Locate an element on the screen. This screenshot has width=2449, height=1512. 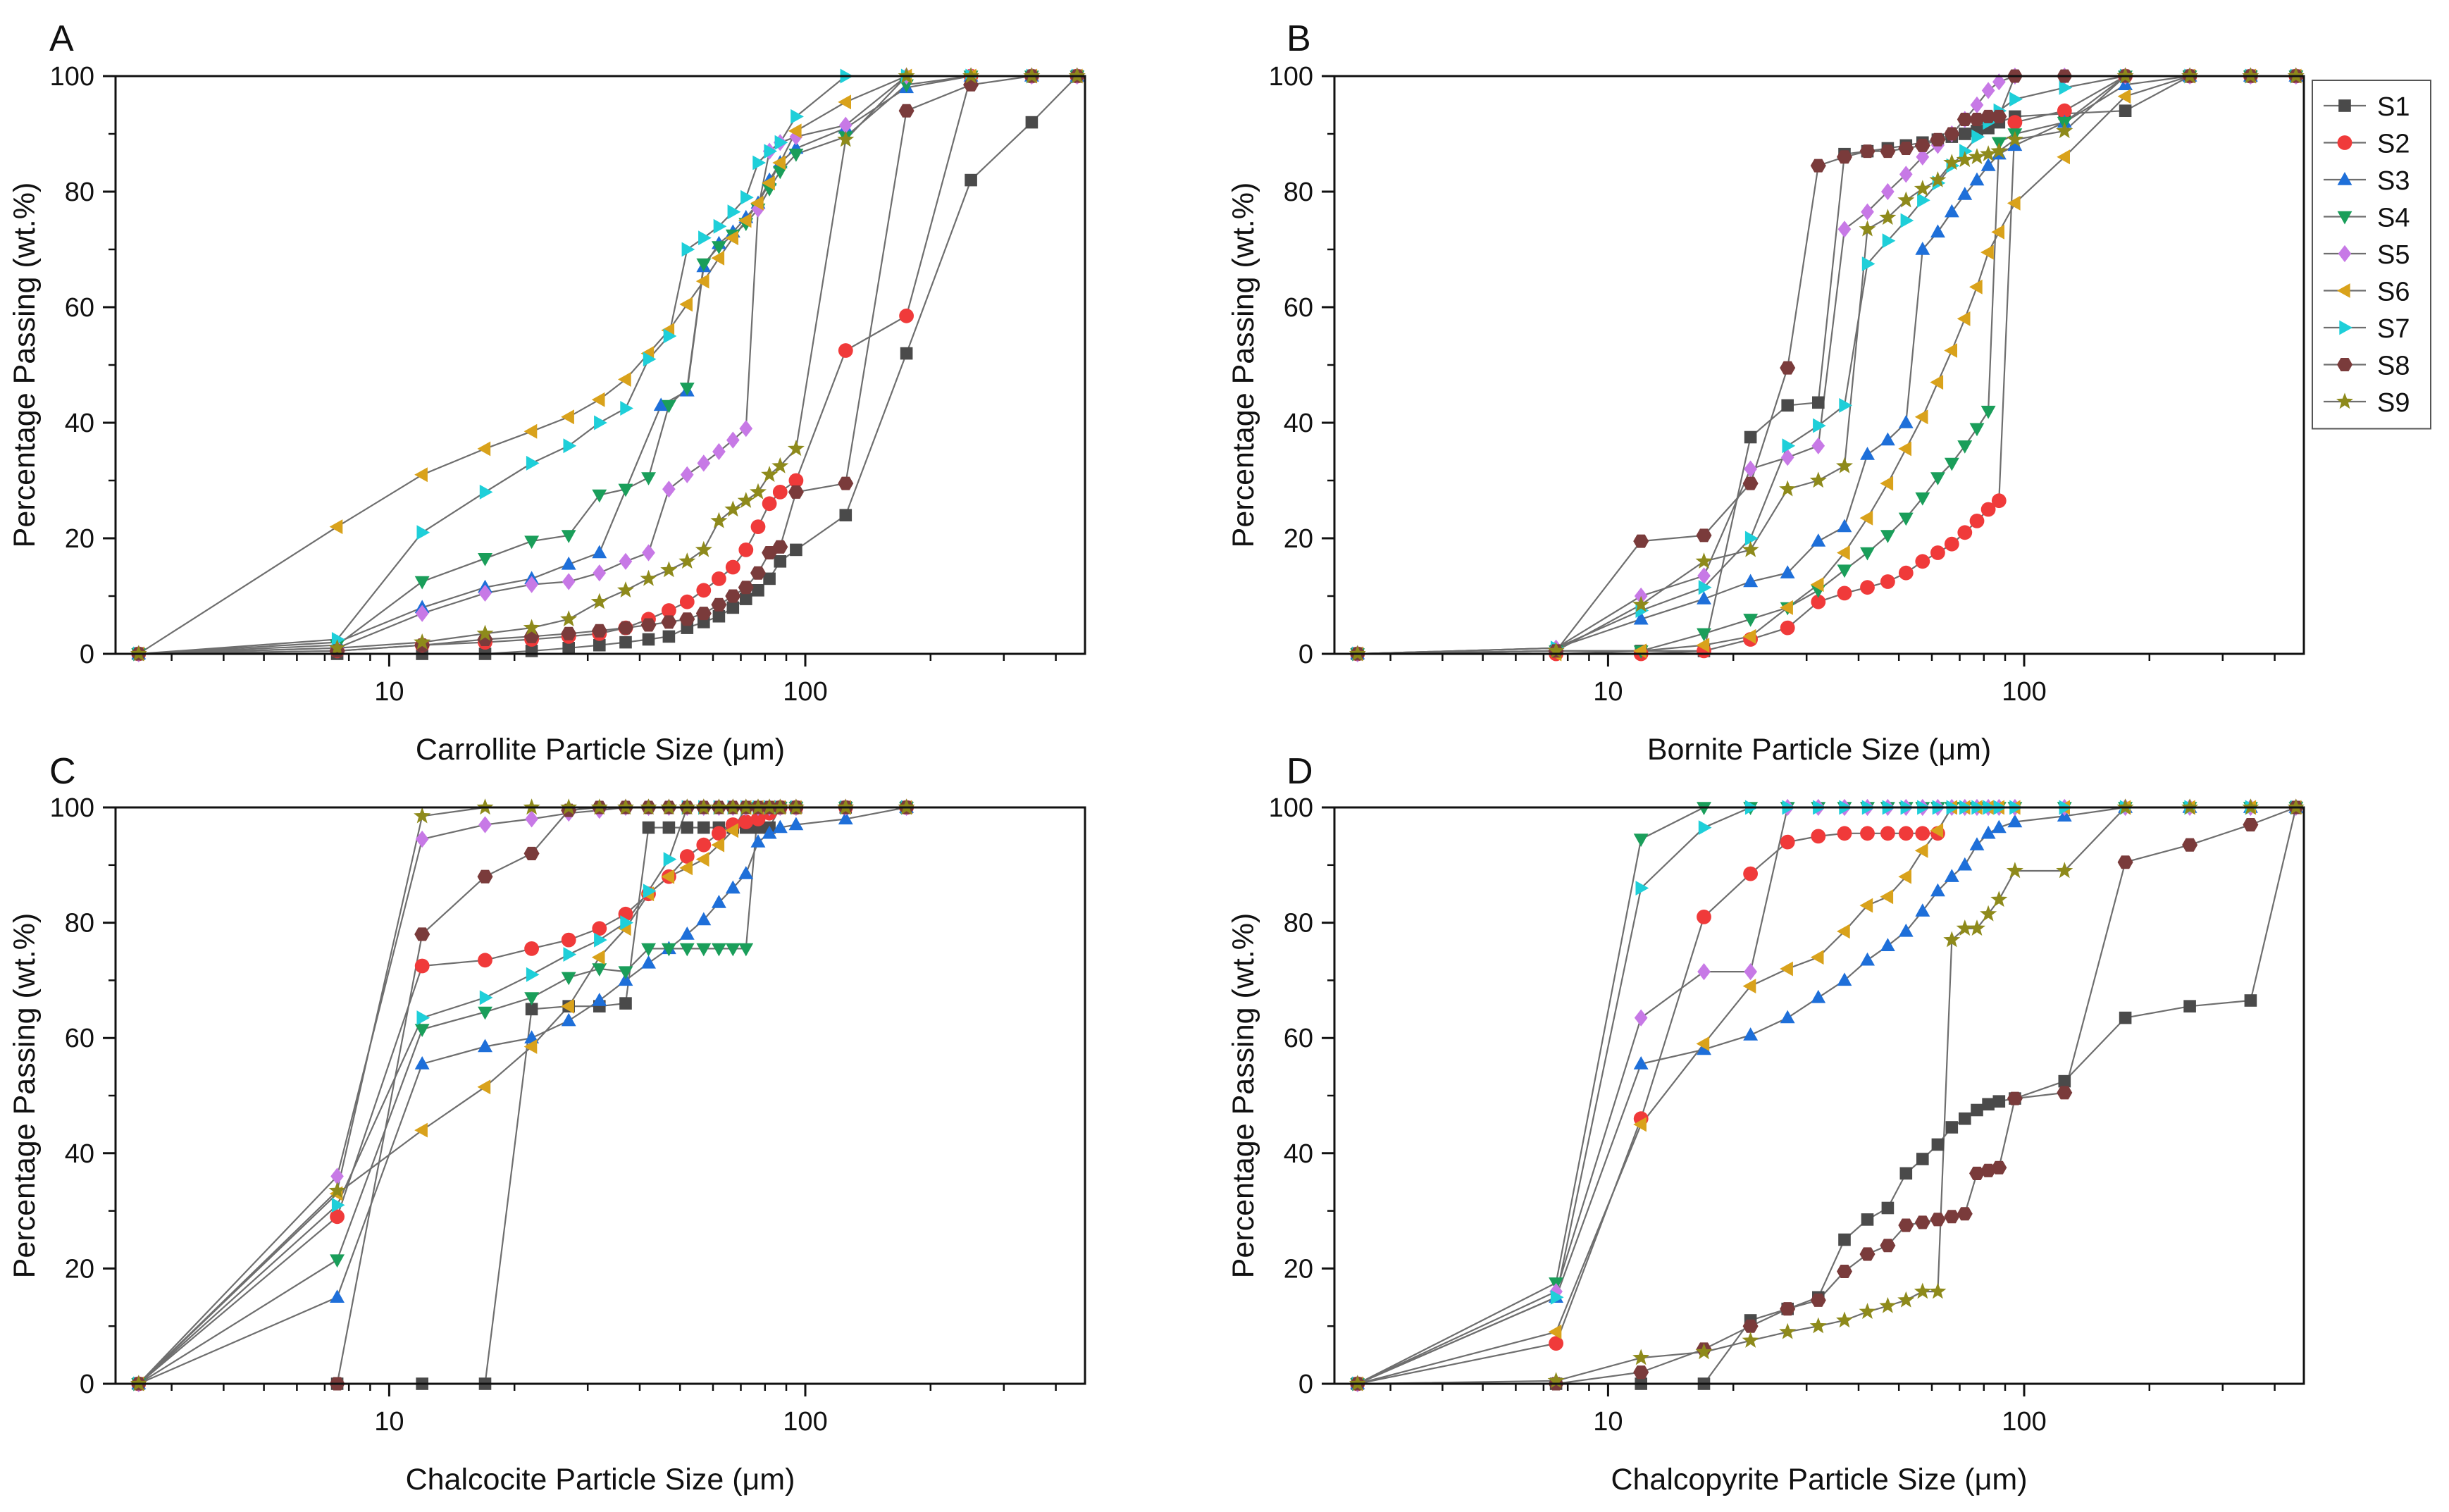
series-line-s6 is located at coordinates (607, 365).